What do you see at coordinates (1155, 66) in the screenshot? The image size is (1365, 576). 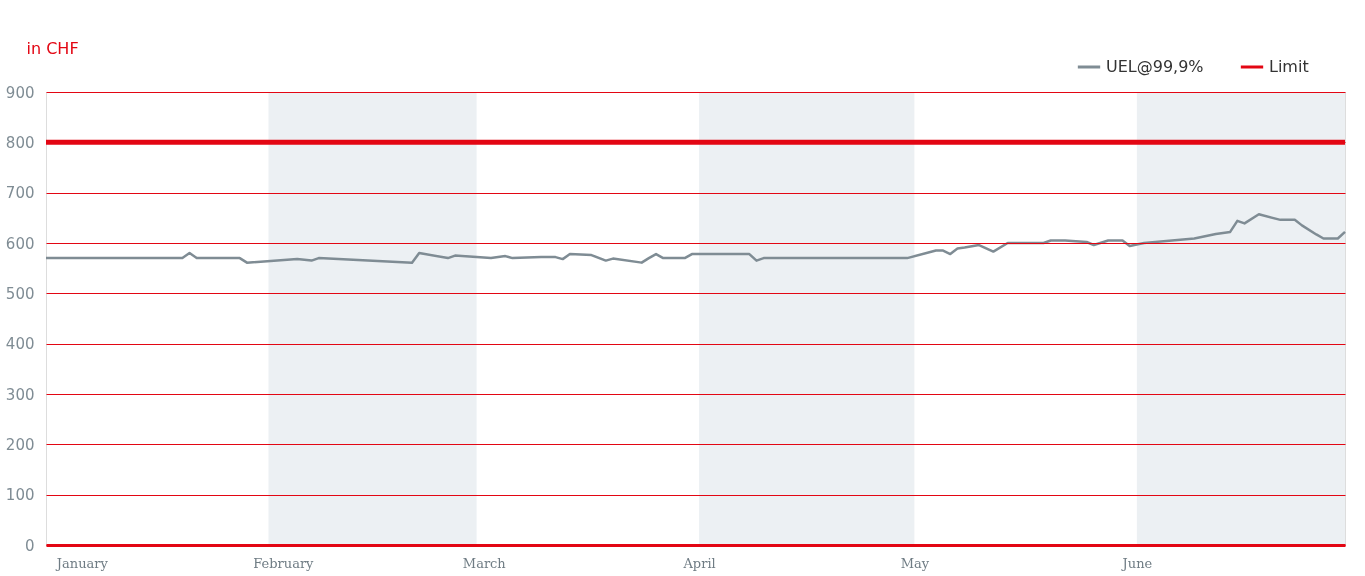 I see `legend-label: UEL@99,9%` at bounding box center [1155, 66].